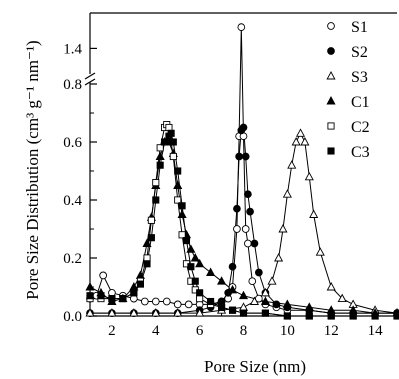  What do you see at coordinates (359, 52) in the screenshot?
I see `legend-label-s2: S2` at bounding box center [359, 52].